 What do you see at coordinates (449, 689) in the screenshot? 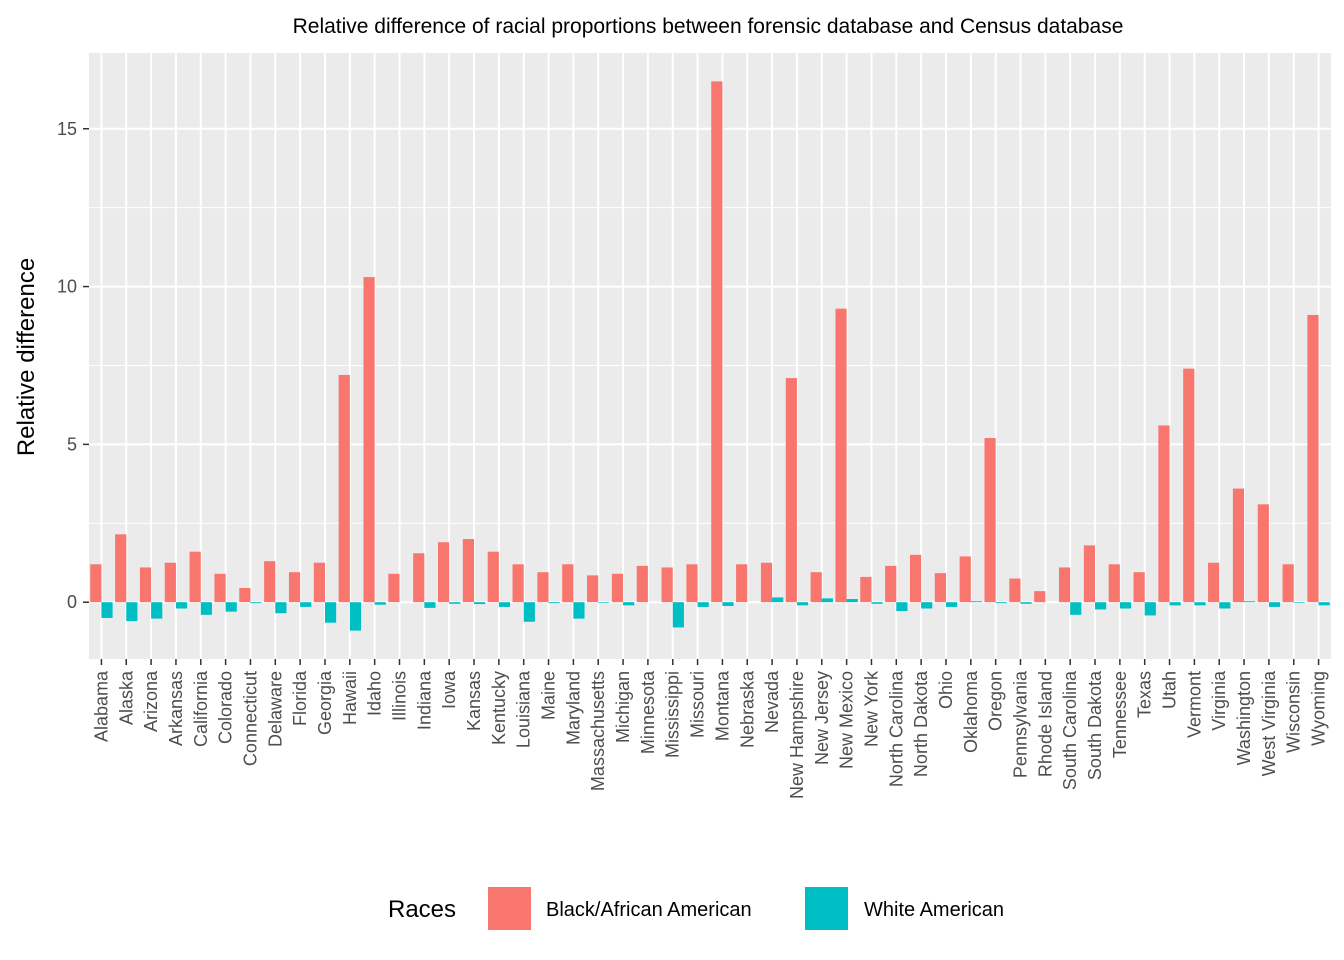
I see `x-tick-label-iowa: Iowa` at bounding box center [449, 689].